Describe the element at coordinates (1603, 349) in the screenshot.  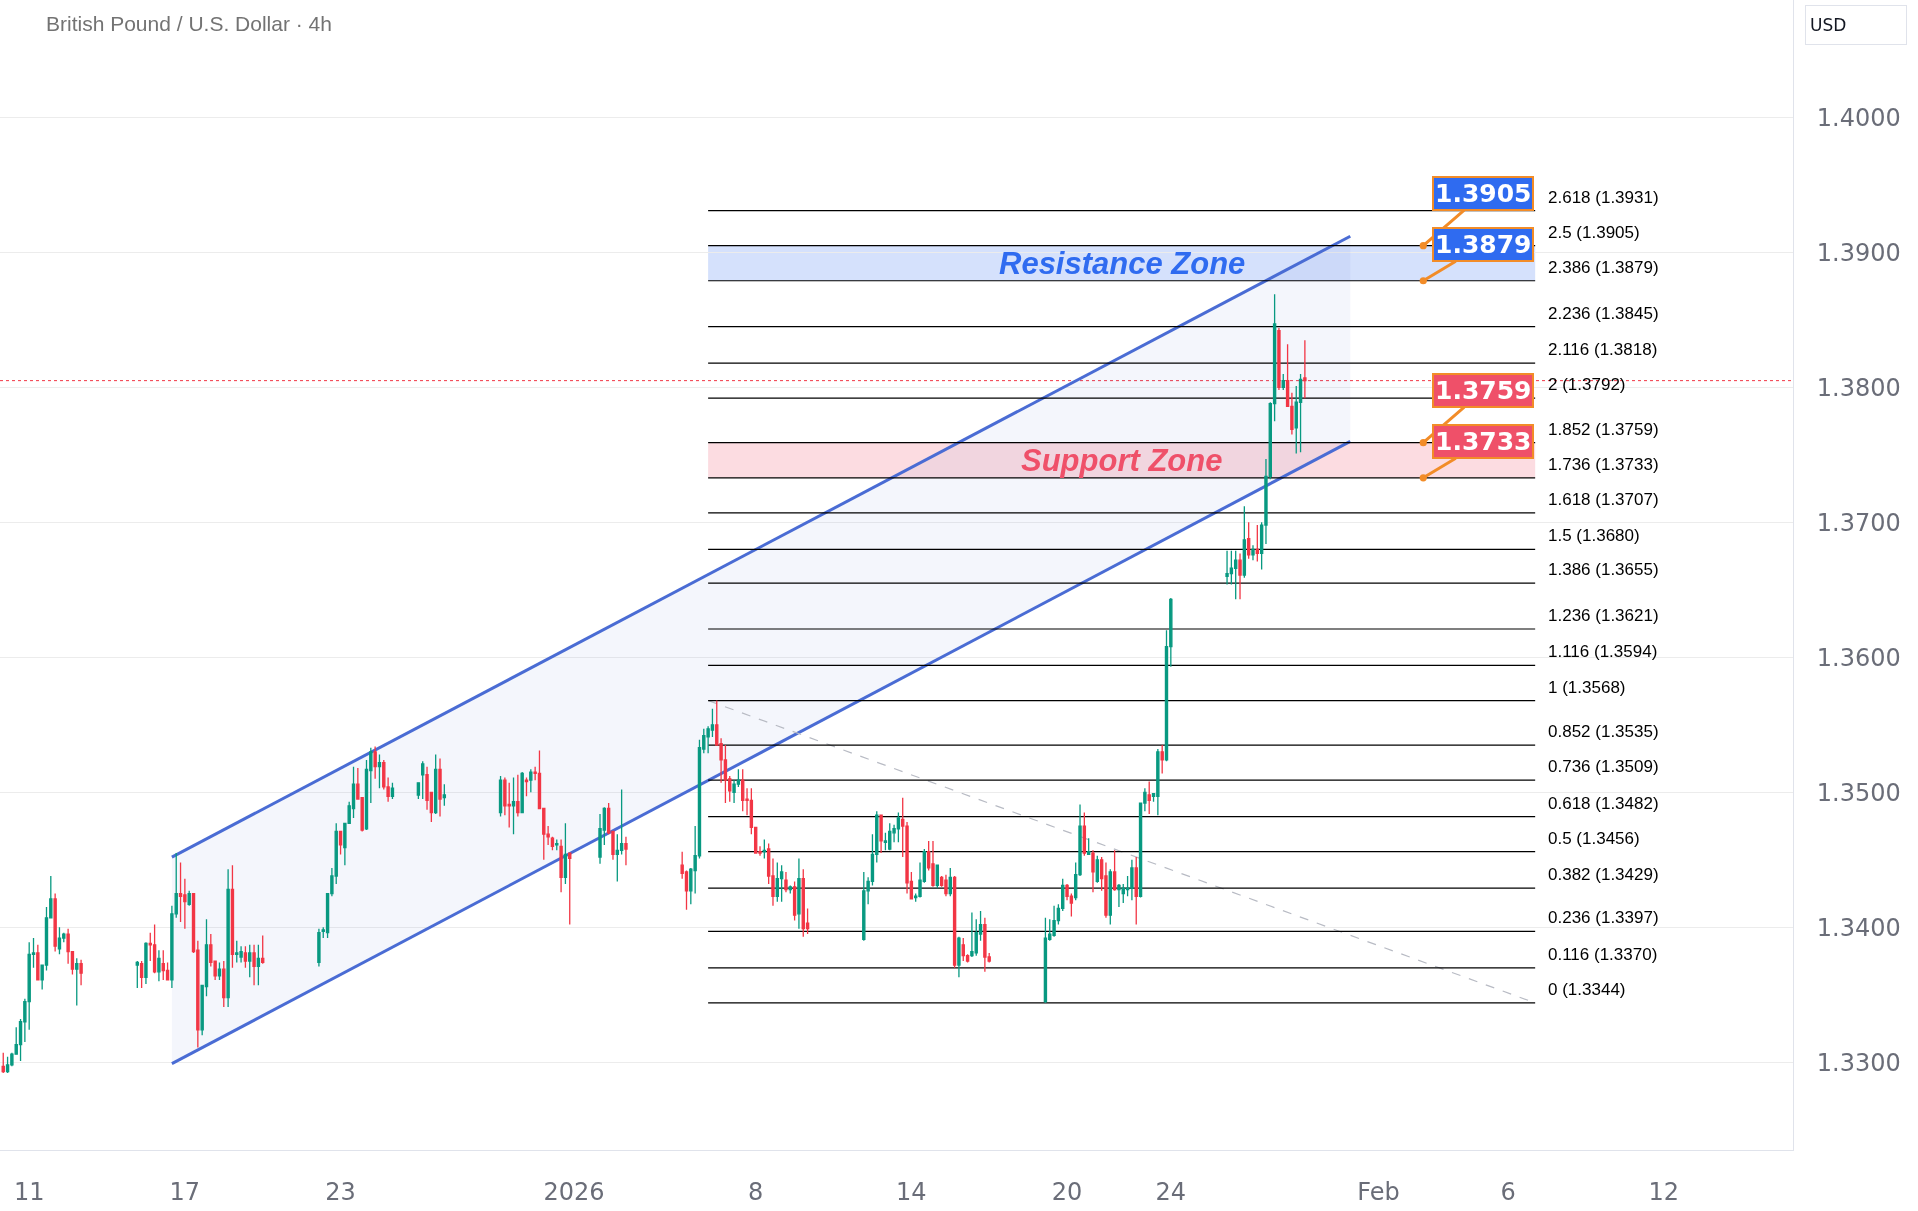
I see `series-label: 2.116 (1.3818)` at that location.